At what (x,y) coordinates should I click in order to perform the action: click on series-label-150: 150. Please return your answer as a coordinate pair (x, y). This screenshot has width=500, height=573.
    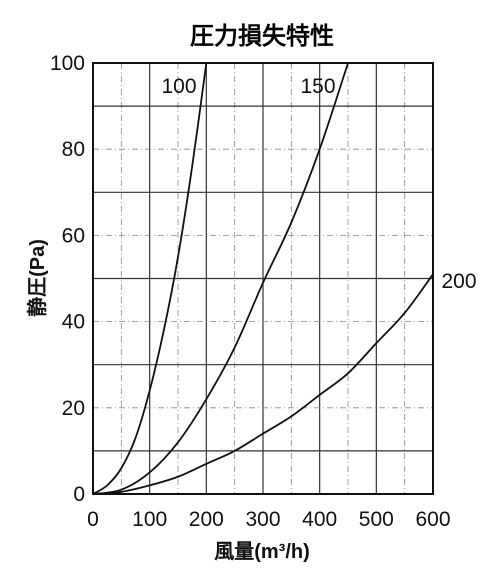
    Looking at the image, I should click on (317, 86).